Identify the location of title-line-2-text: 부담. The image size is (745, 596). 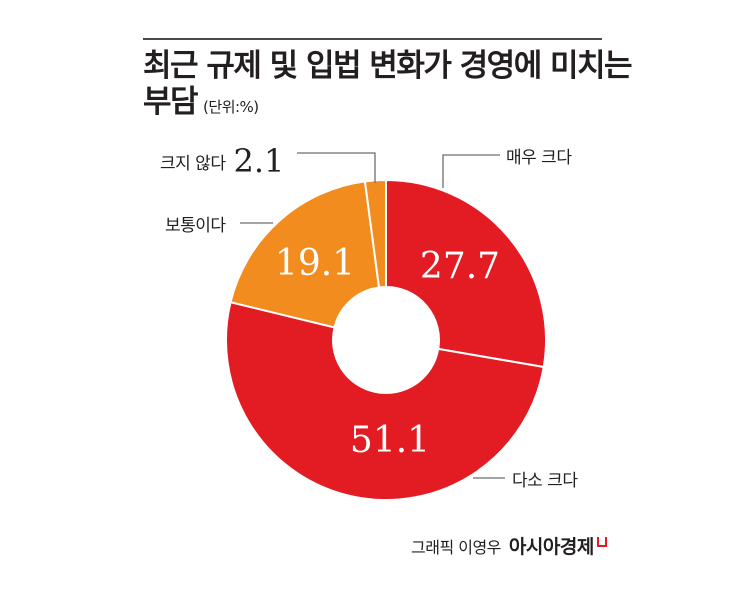
(171, 102).